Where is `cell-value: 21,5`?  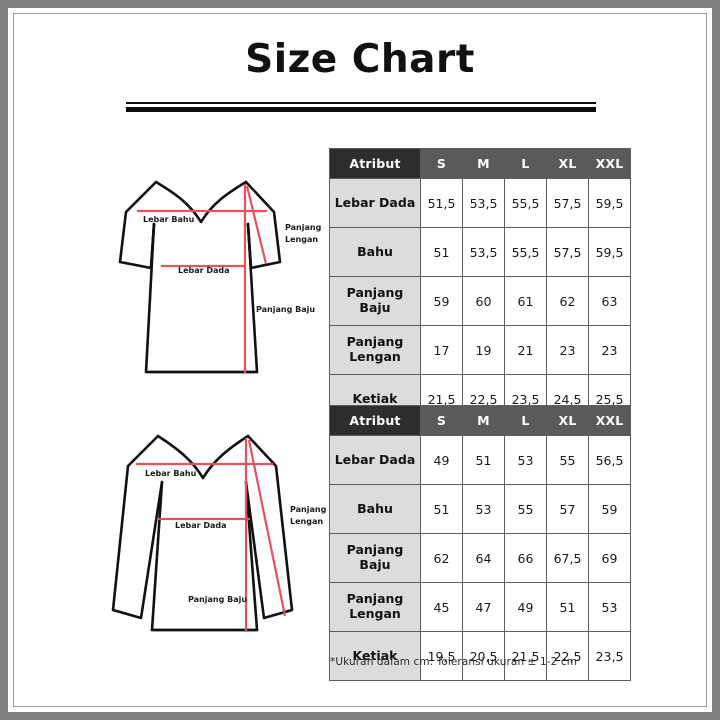
cell-value: 21,5 is located at coordinates (525, 656).